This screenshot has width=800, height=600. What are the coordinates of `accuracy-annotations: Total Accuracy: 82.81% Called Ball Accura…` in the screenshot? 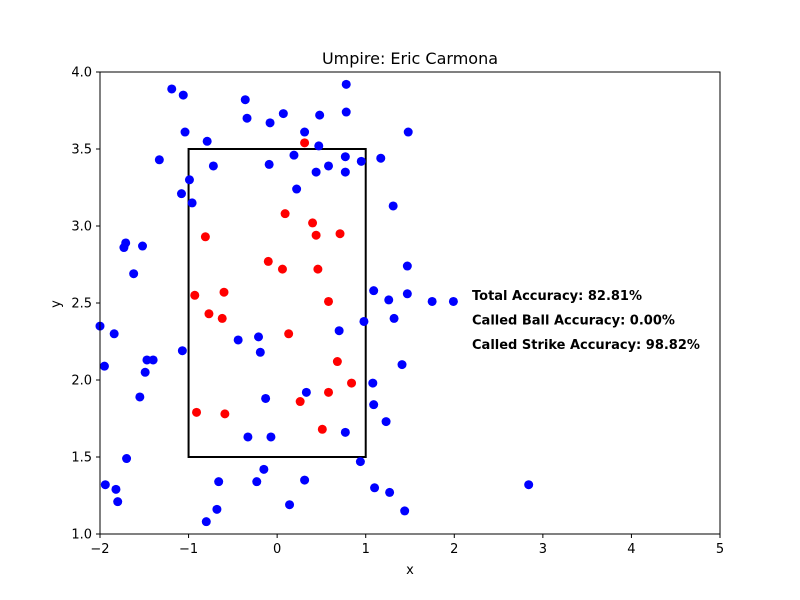 It's located at (586, 321).